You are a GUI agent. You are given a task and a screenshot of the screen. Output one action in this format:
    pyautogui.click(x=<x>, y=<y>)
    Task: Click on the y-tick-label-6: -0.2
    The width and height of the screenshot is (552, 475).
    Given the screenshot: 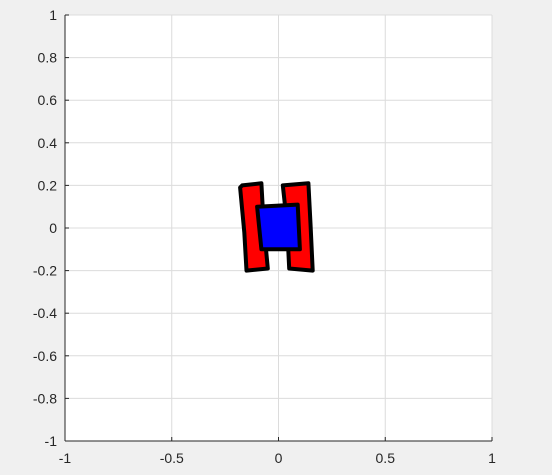 What is the action you would take?
    pyautogui.click(x=45, y=271)
    